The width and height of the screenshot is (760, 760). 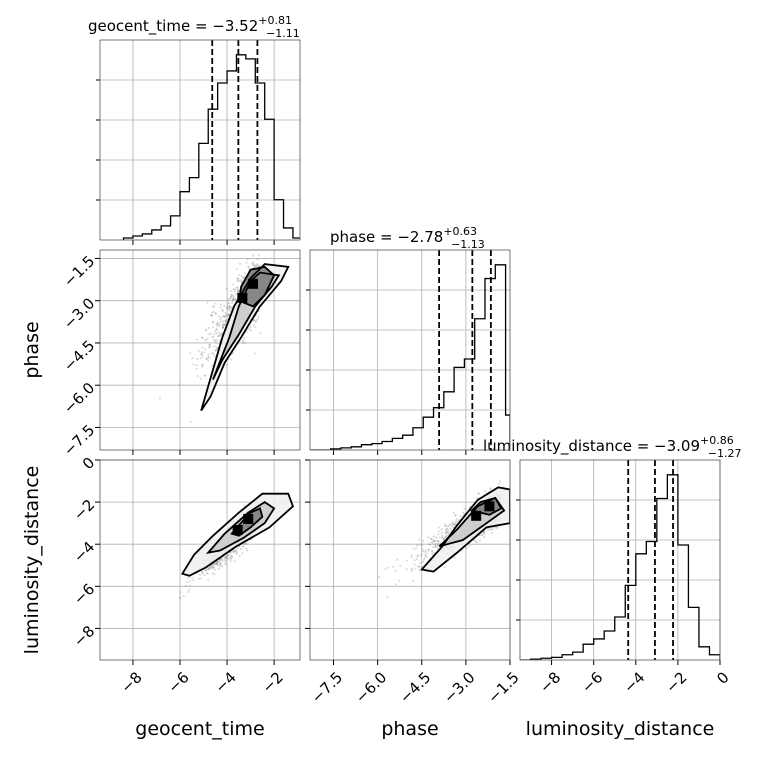 What do you see at coordinates (624, 578) in the screenshot?
I see `panel-diag-2: −8 −6 −4 −2 0` at bounding box center [624, 578].